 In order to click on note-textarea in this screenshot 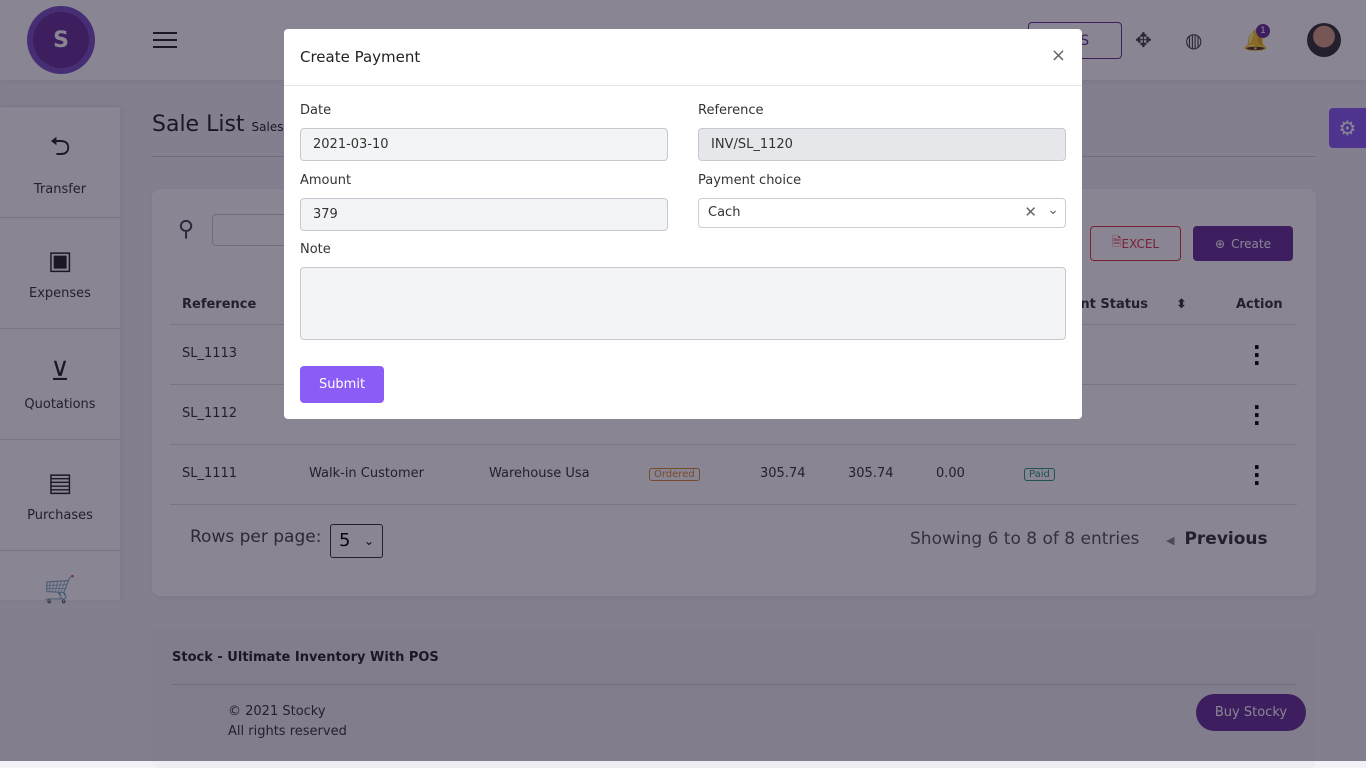, I will do `click(683, 303)`.